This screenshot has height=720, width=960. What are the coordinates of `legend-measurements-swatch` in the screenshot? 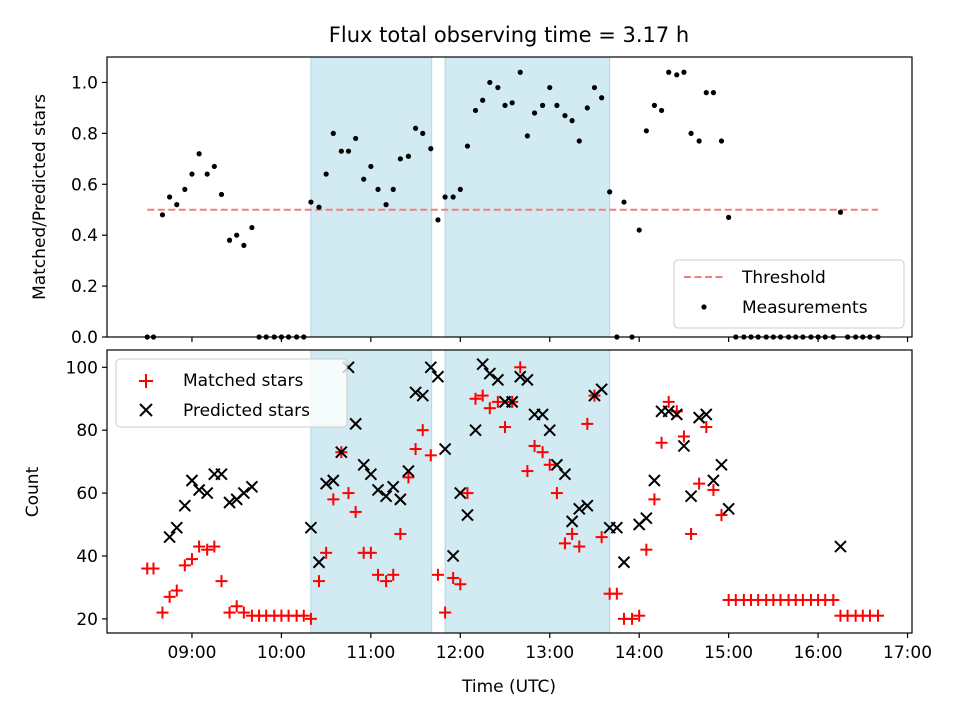 It's located at (704, 307).